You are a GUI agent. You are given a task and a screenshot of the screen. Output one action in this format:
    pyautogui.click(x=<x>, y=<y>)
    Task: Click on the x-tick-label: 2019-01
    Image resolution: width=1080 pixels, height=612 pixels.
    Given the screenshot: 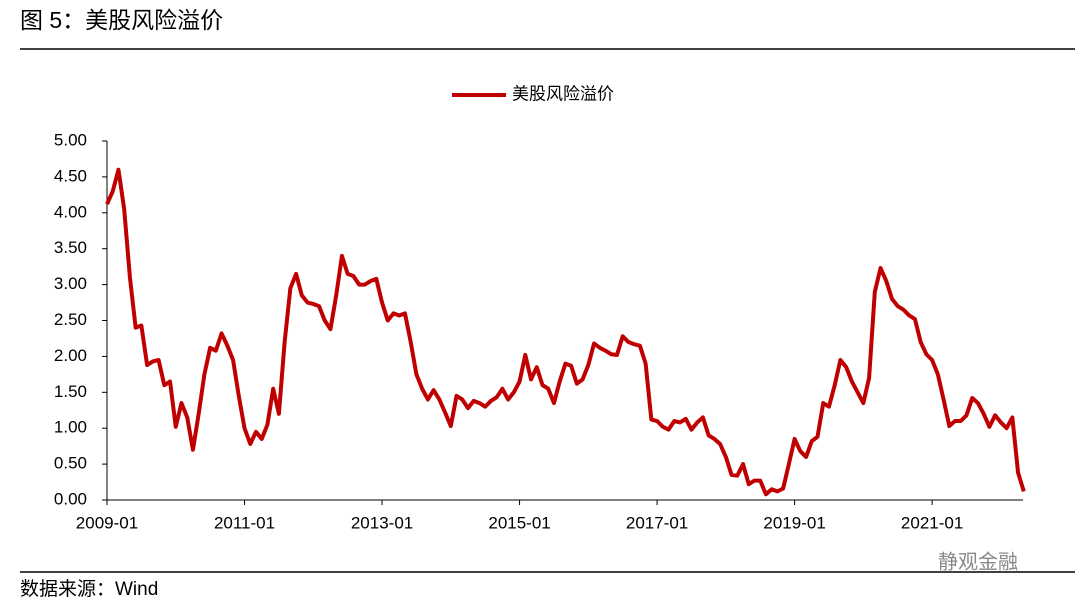 What is the action you would take?
    pyautogui.click(x=794, y=522)
    